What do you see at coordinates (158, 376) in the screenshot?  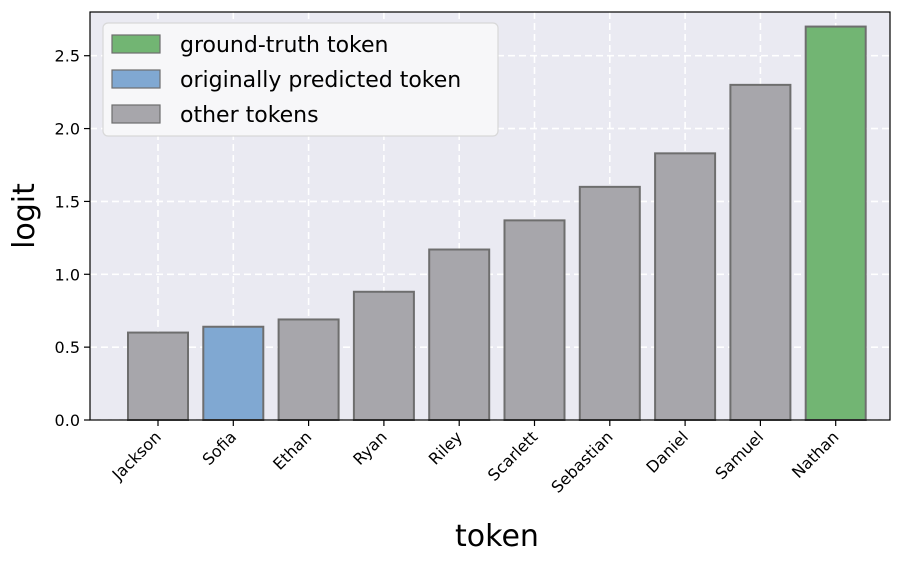 I see `bar-jackson` at bounding box center [158, 376].